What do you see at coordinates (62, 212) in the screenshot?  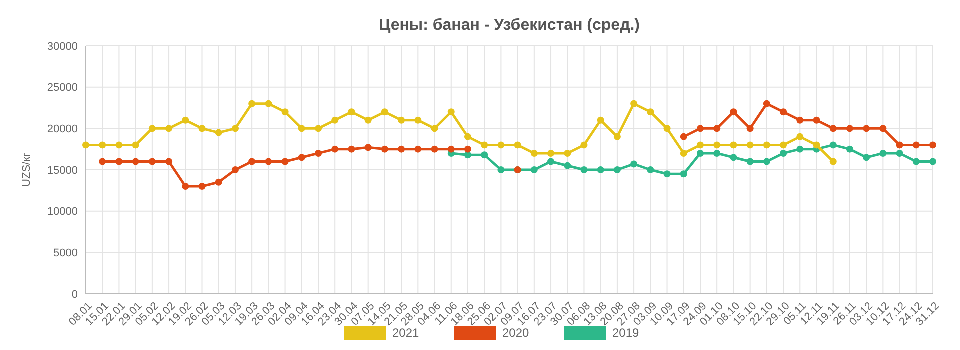 I see `y-tick-label: 10000` at bounding box center [62, 212].